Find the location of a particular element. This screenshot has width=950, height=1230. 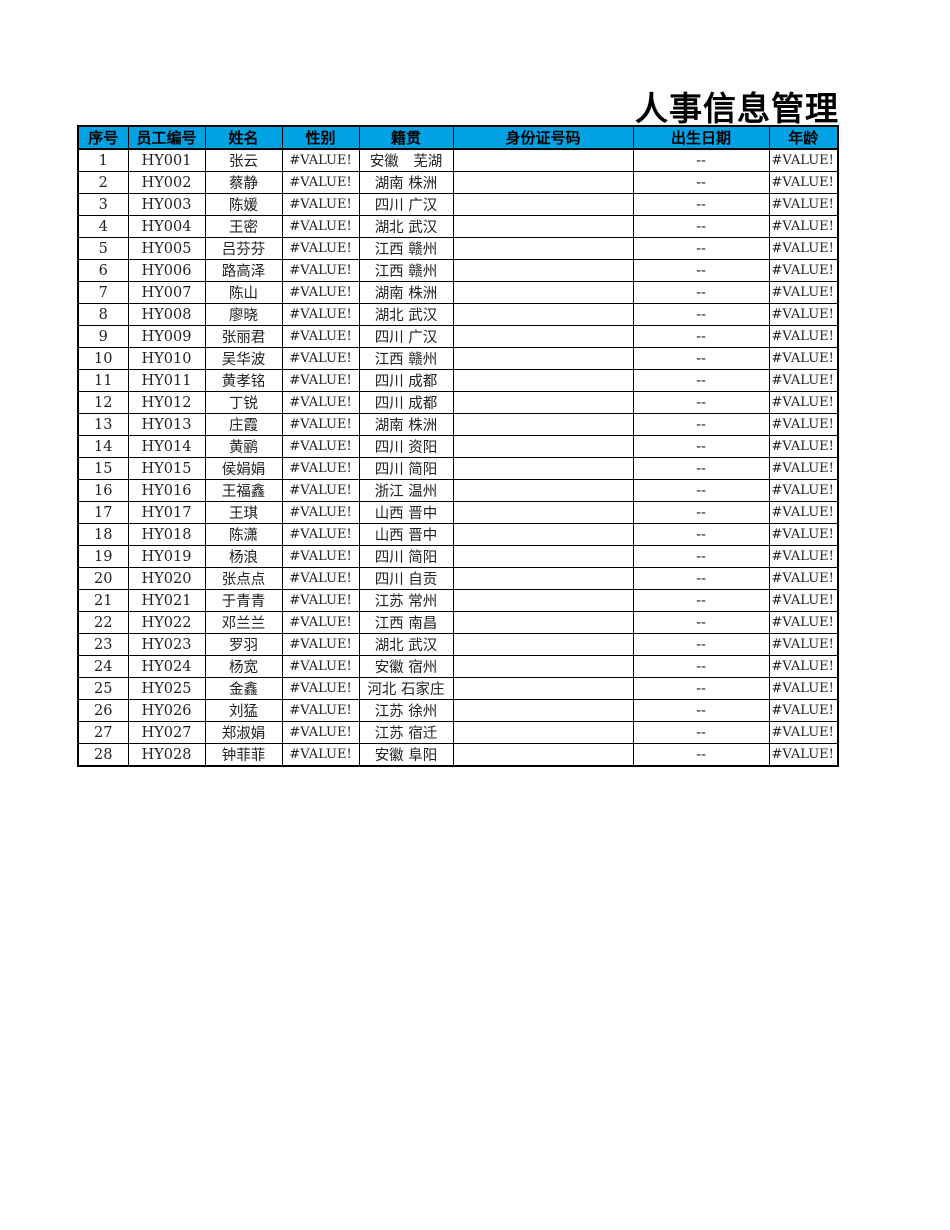

cell-seq: 12 is located at coordinates (103, 402).